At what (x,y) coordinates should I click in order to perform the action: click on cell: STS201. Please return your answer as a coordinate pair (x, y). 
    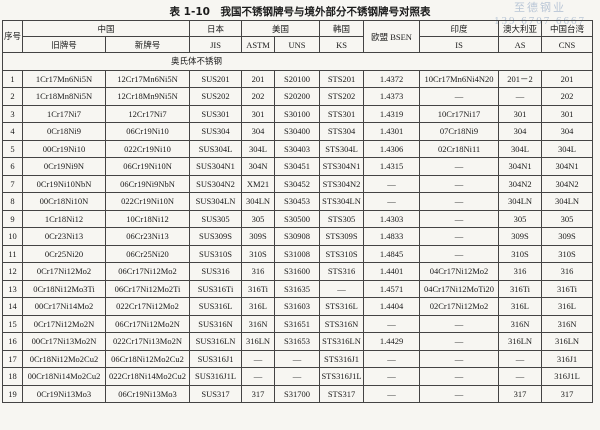
    Looking at the image, I should click on (342, 78).